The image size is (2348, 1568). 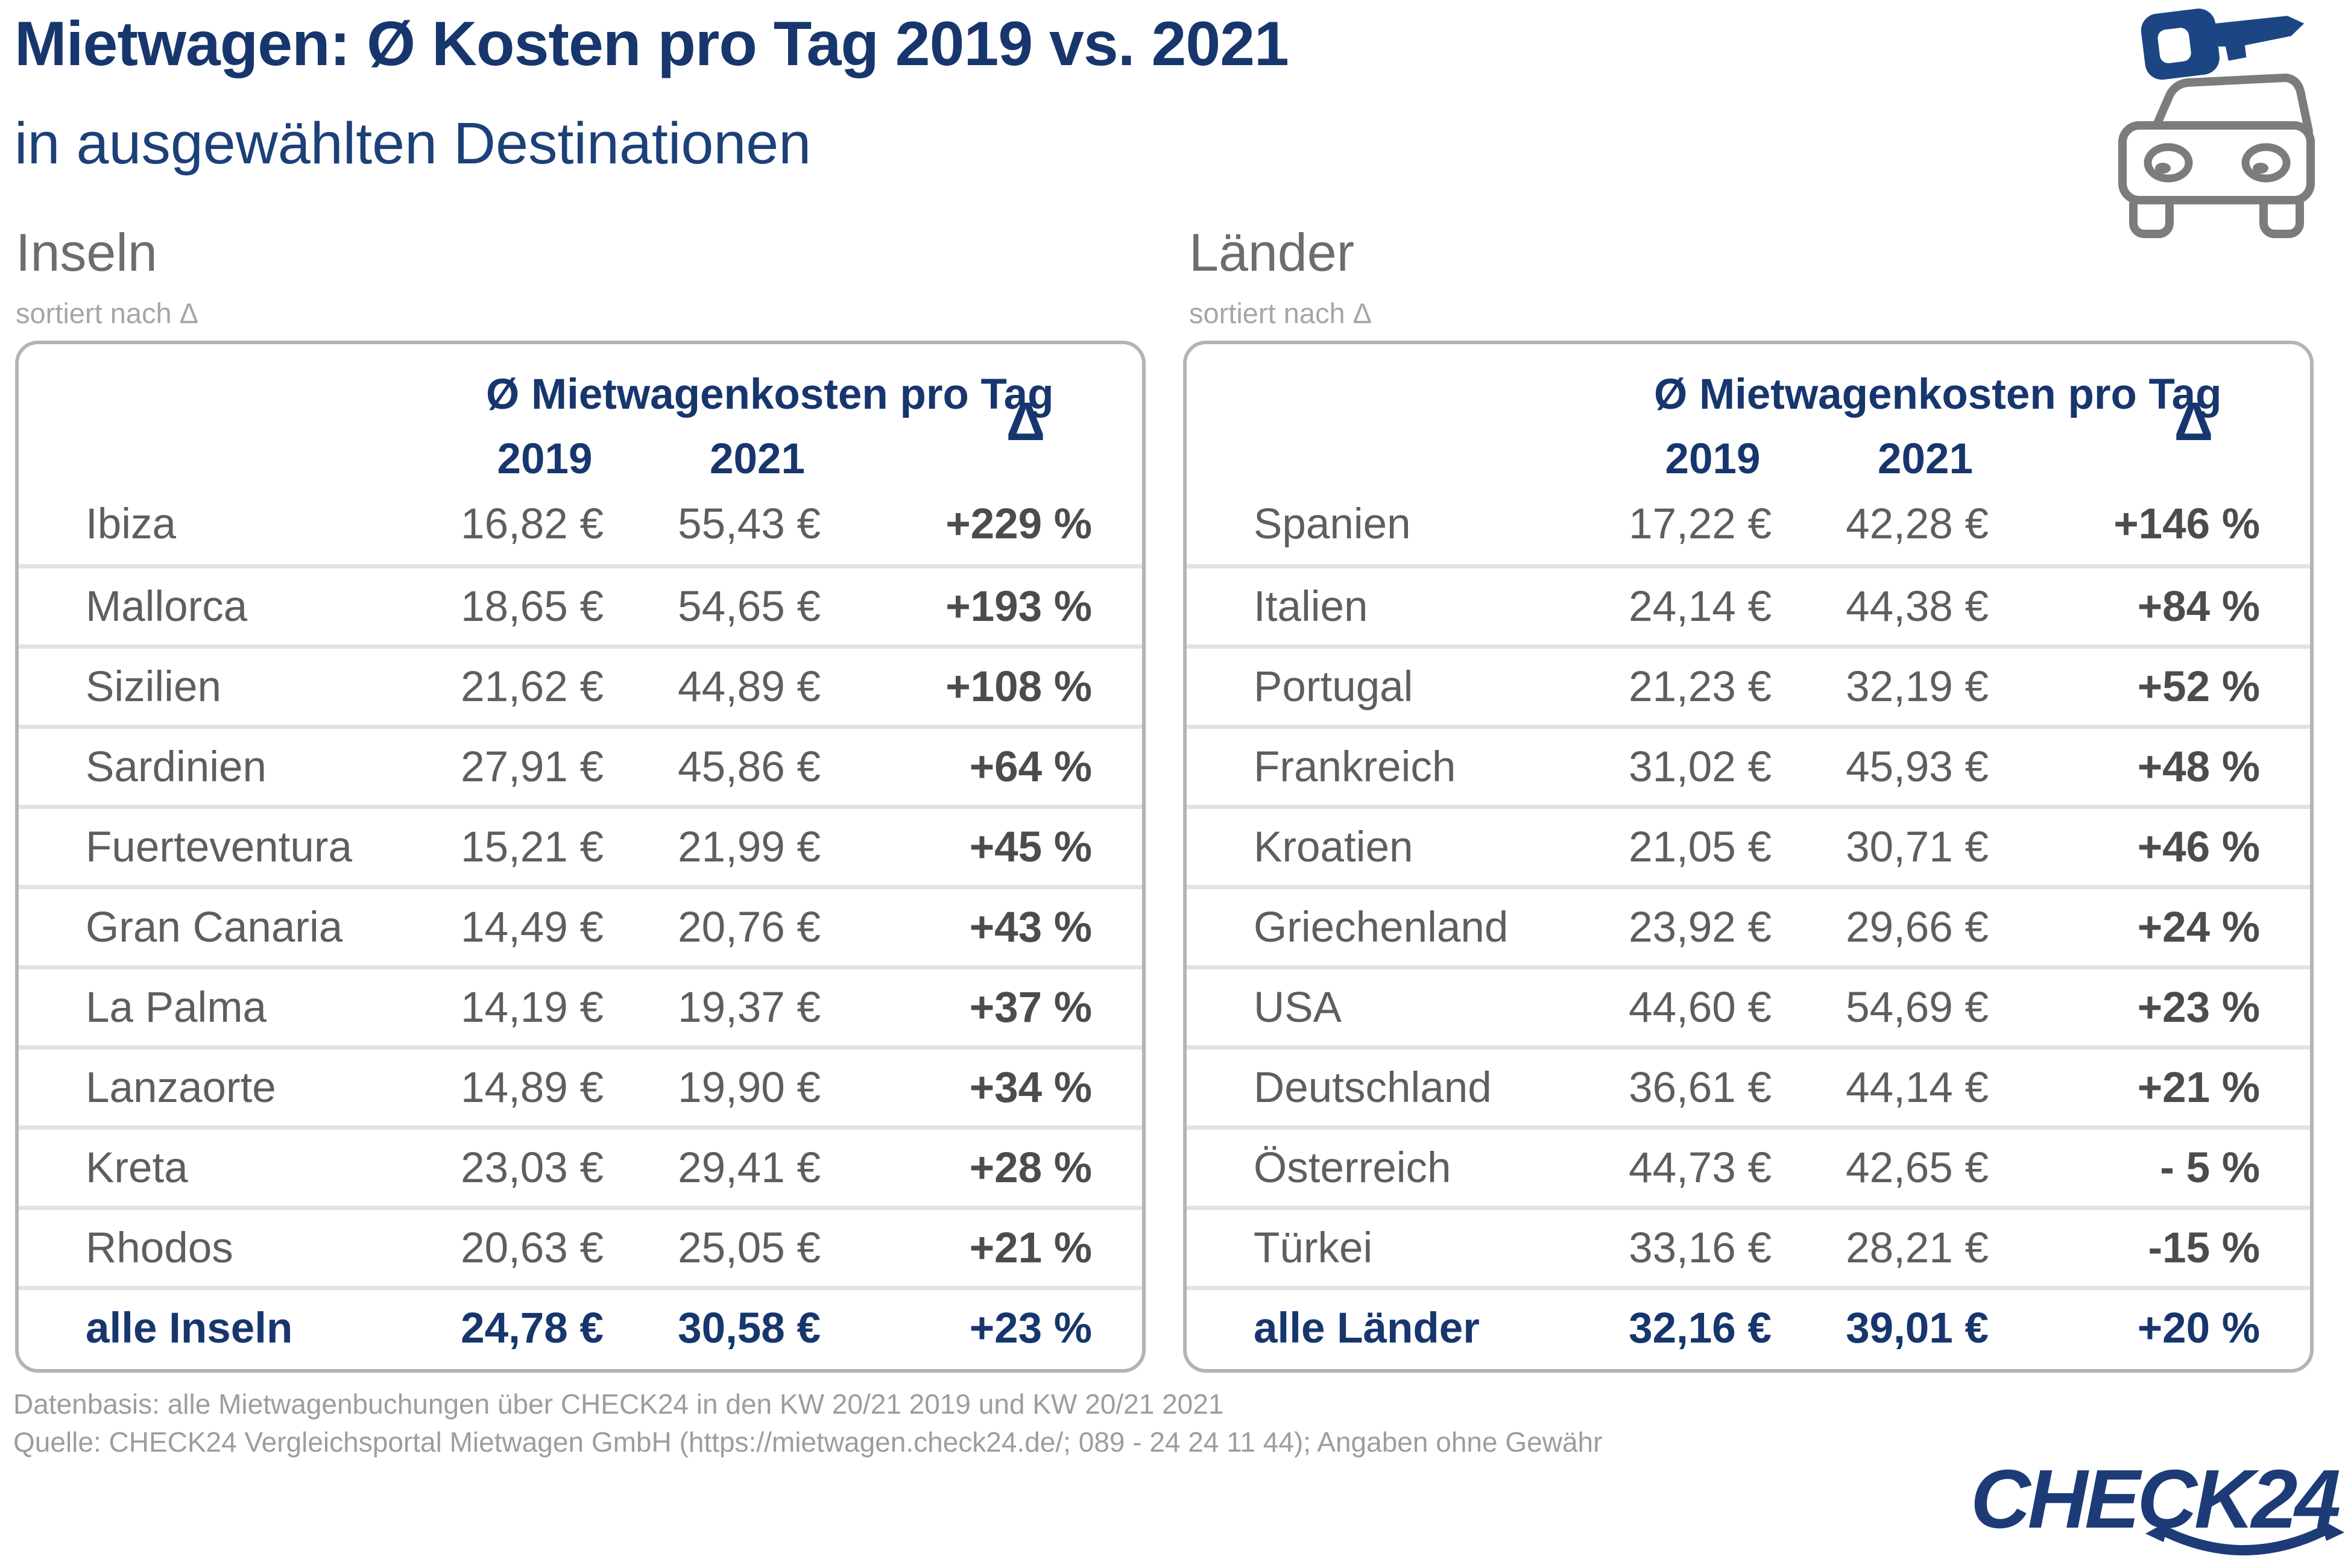 What do you see at coordinates (1272, 252) in the screenshot?
I see `section-title-laender: Länder` at bounding box center [1272, 252].